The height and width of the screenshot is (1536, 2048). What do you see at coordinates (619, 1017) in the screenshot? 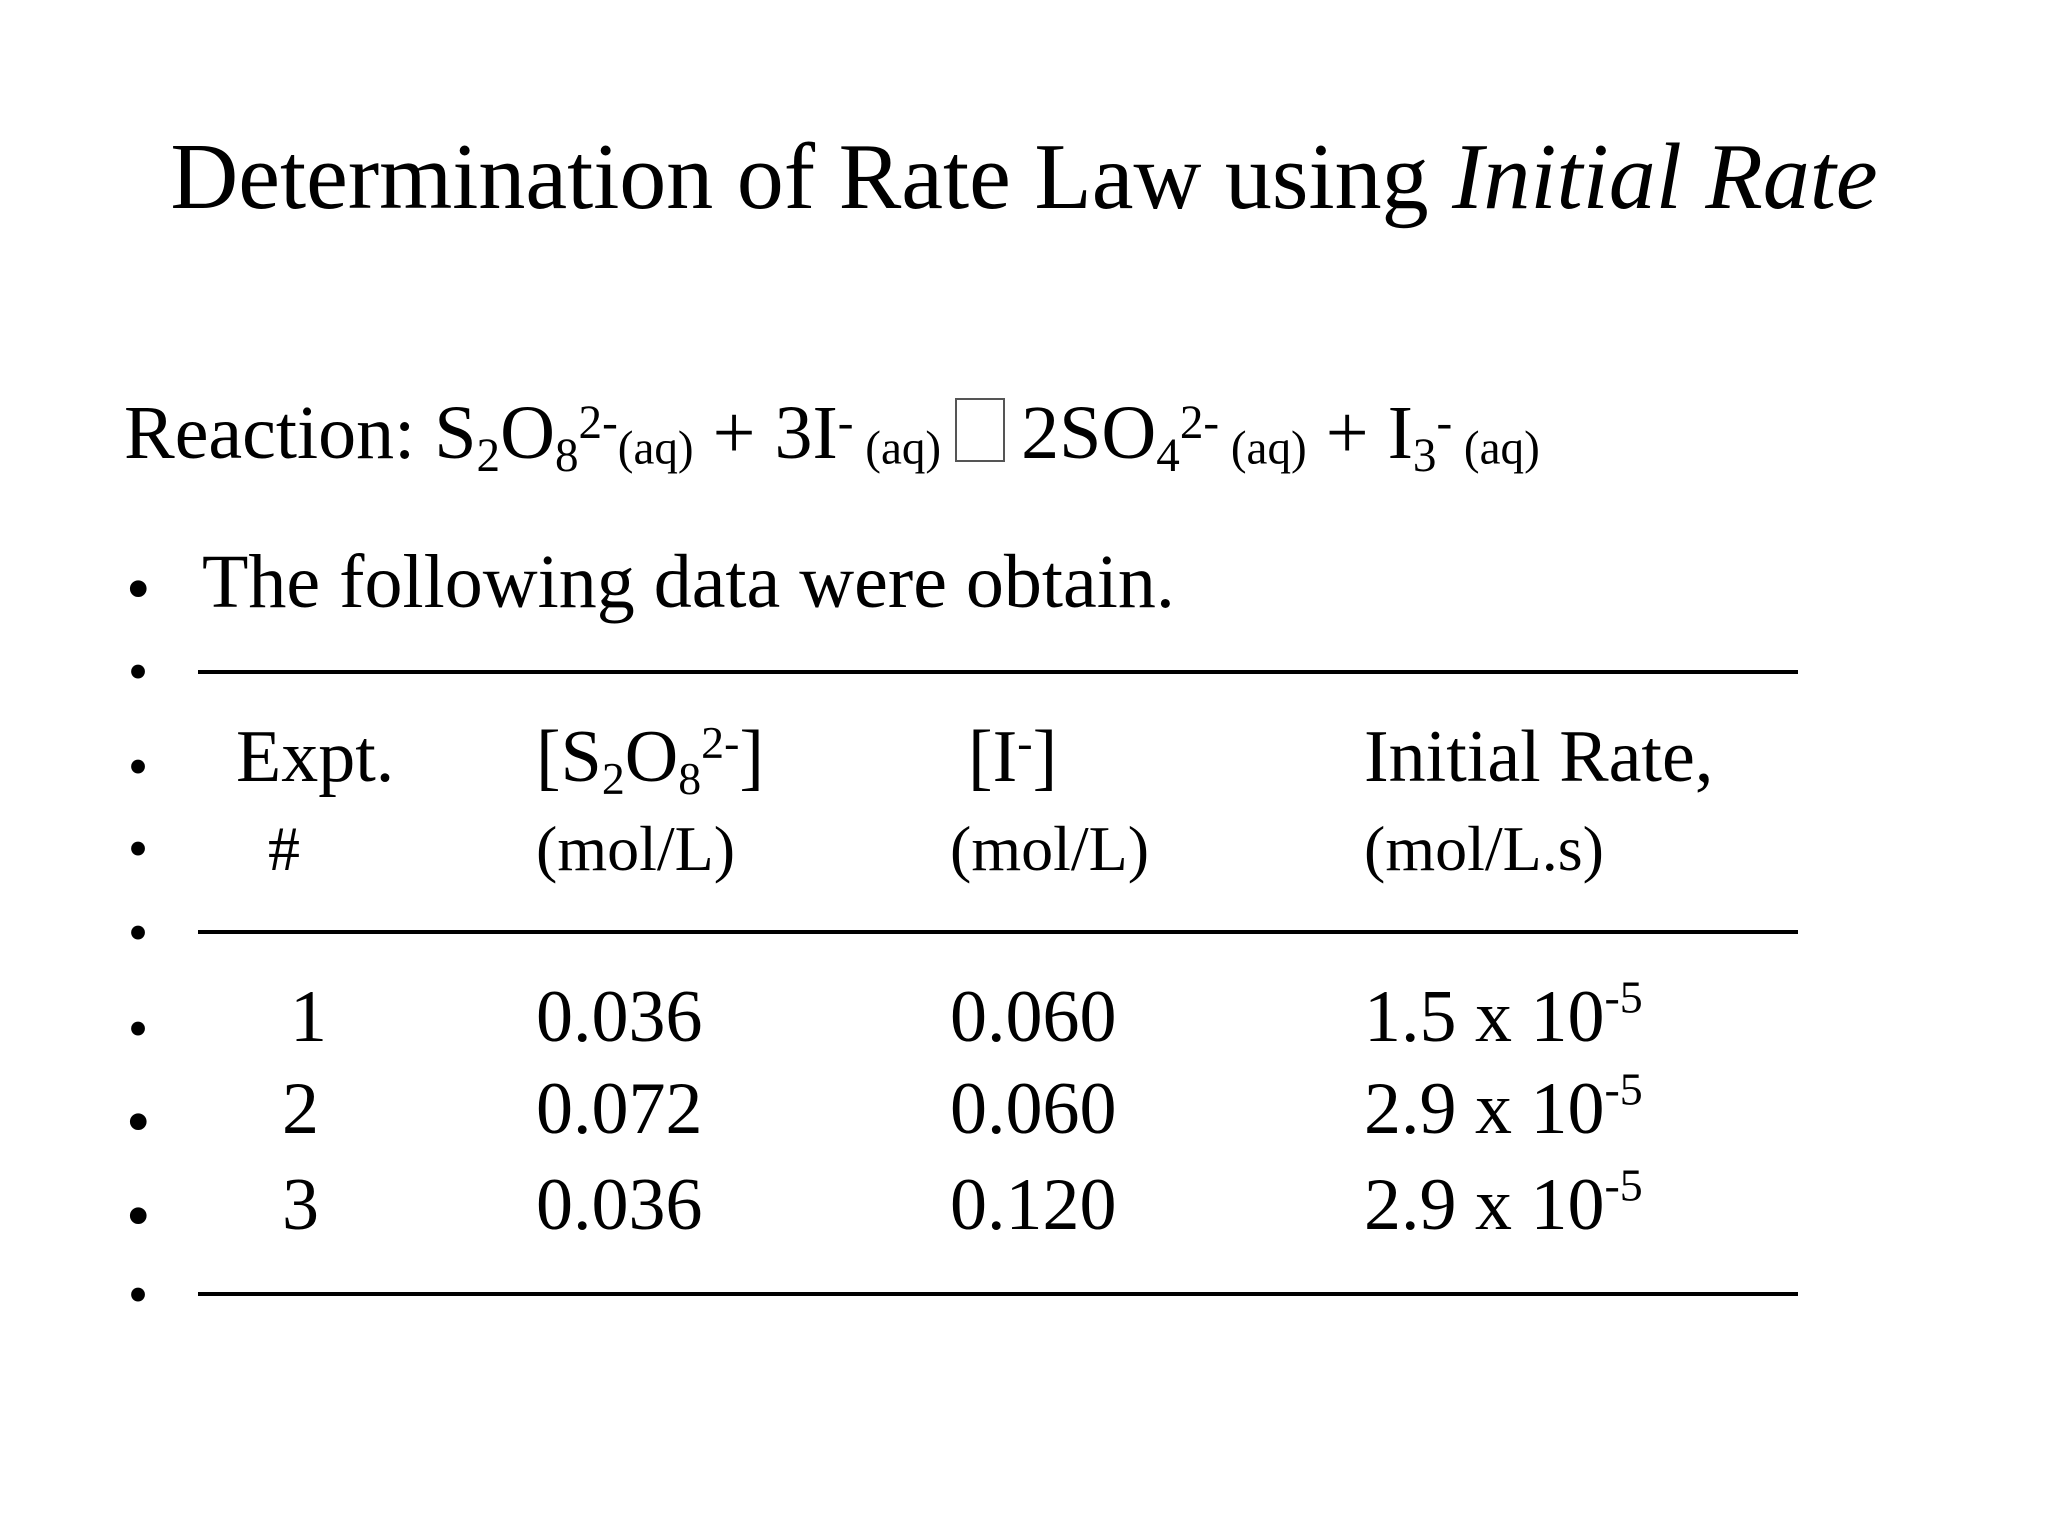
I see `table-row-1-s2o8: 0.036` at bounding box center [619, 1017].